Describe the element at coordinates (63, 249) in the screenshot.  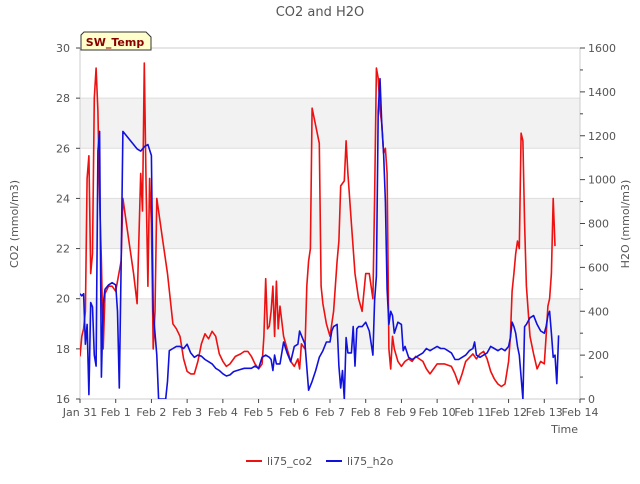
I see `y-left-tick-label-22: 22` at that location.